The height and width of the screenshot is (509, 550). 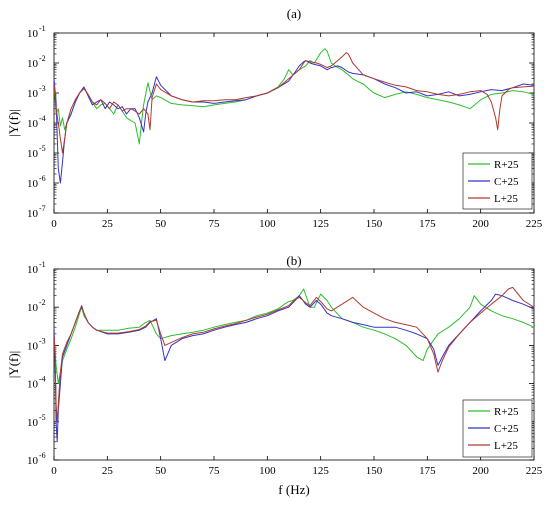 What do you see at coordinates (293, 489) in the screenshot?
I see `x-axis-title: f (Hz)` at bounding box center [293, 489].